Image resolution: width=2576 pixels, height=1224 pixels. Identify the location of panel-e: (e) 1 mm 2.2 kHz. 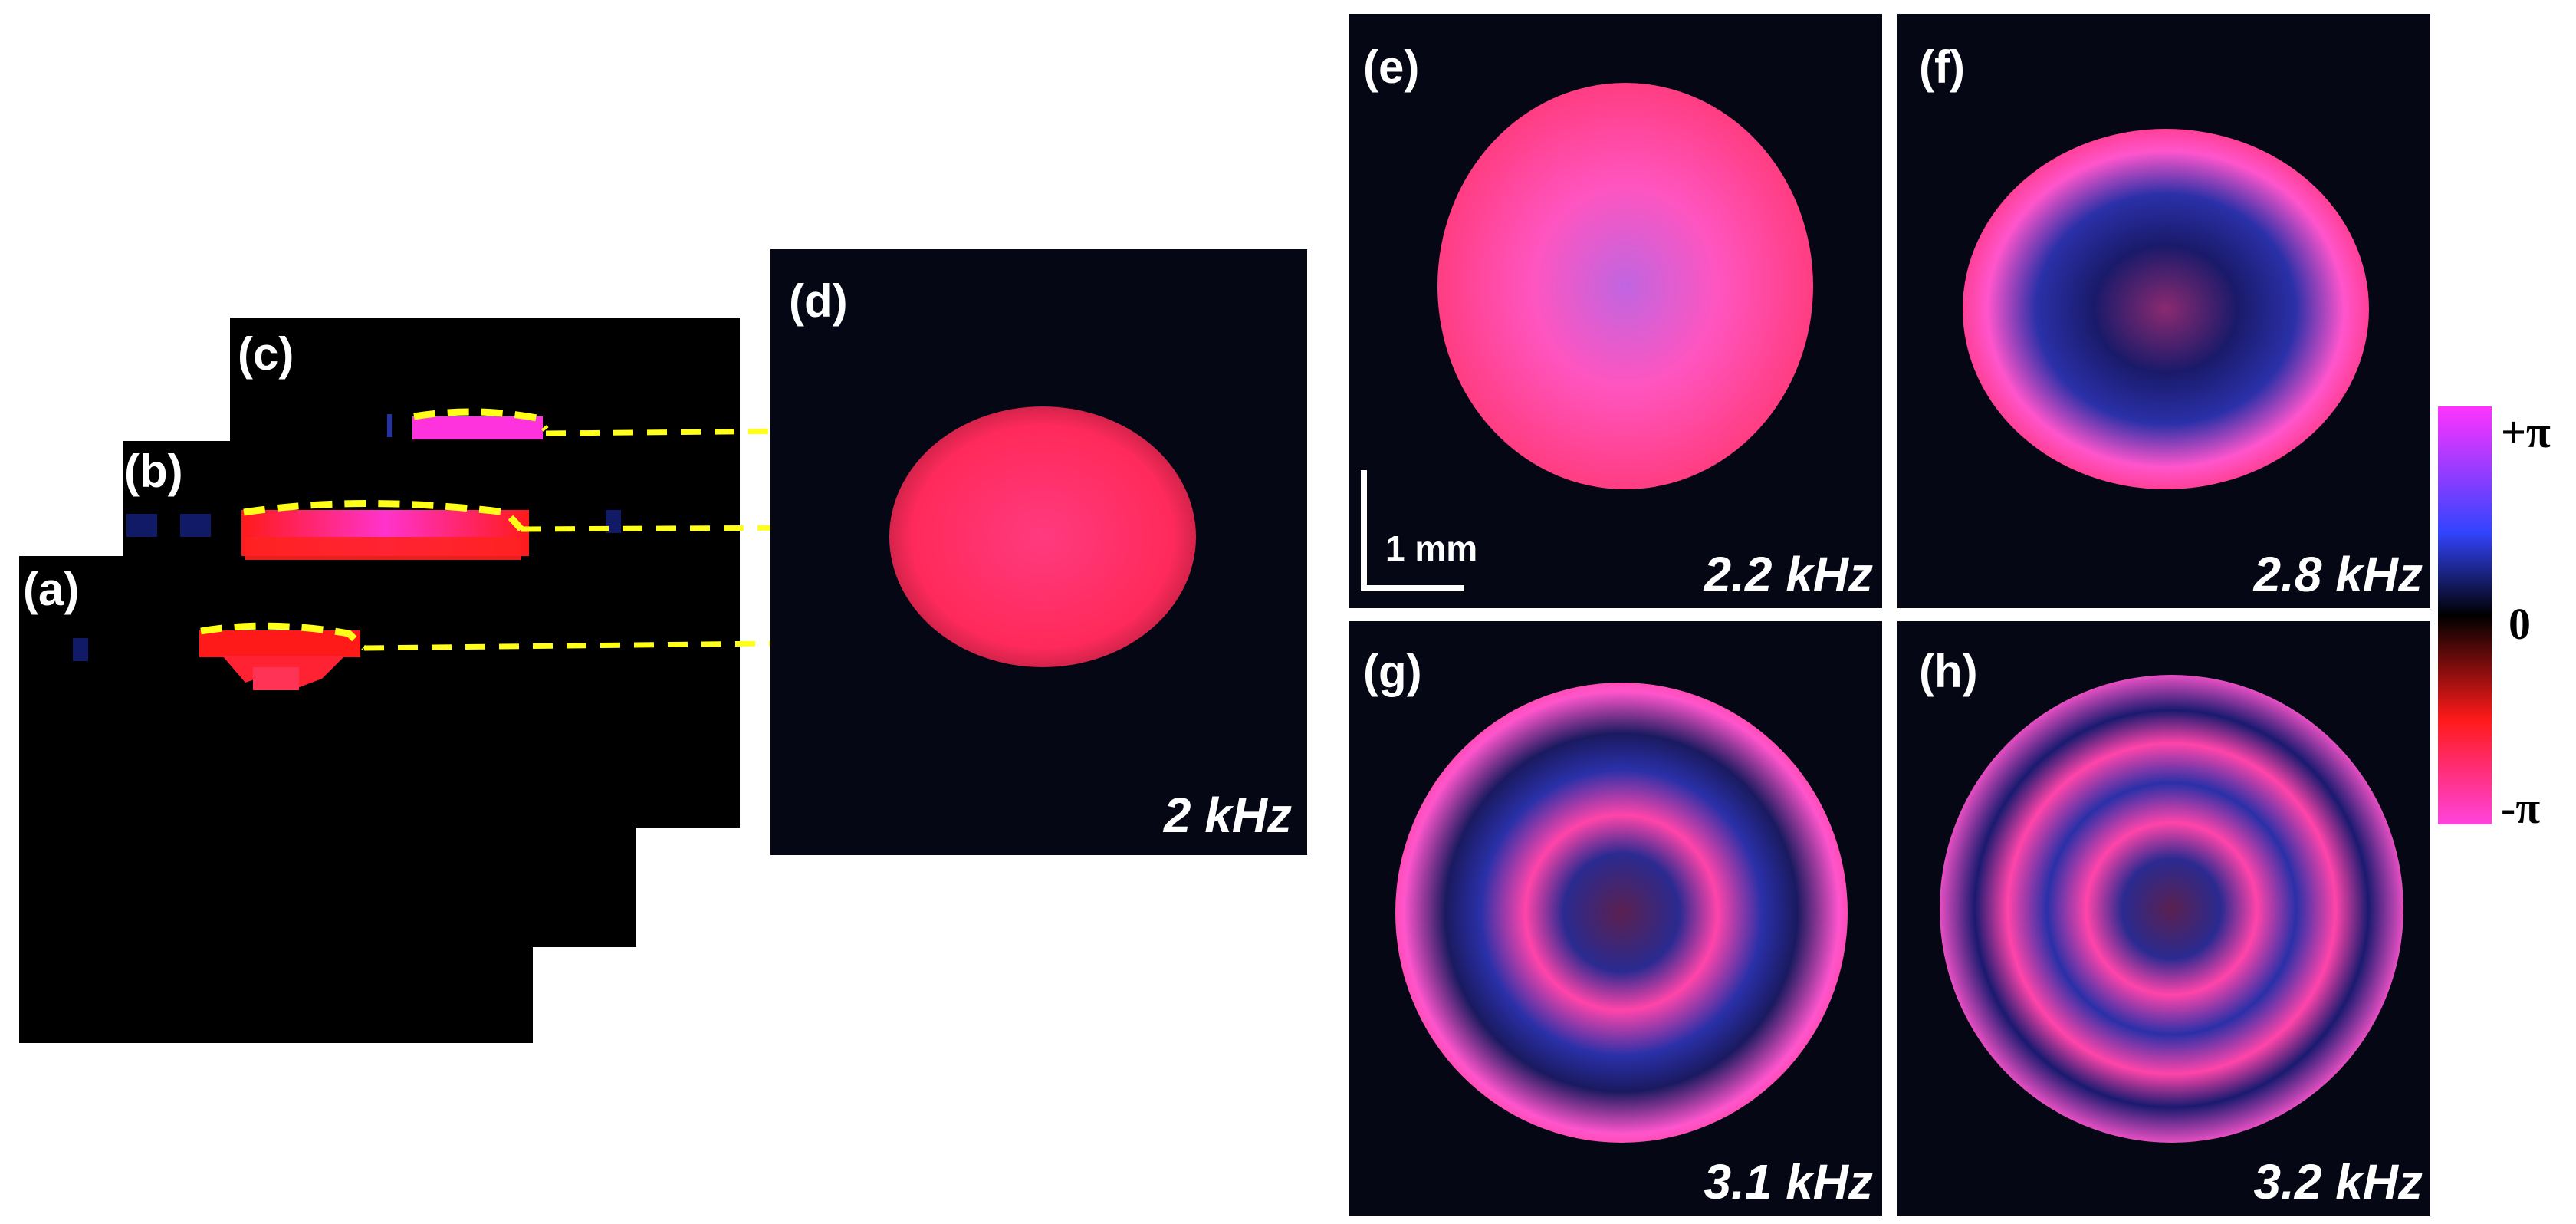
(1616, 311).